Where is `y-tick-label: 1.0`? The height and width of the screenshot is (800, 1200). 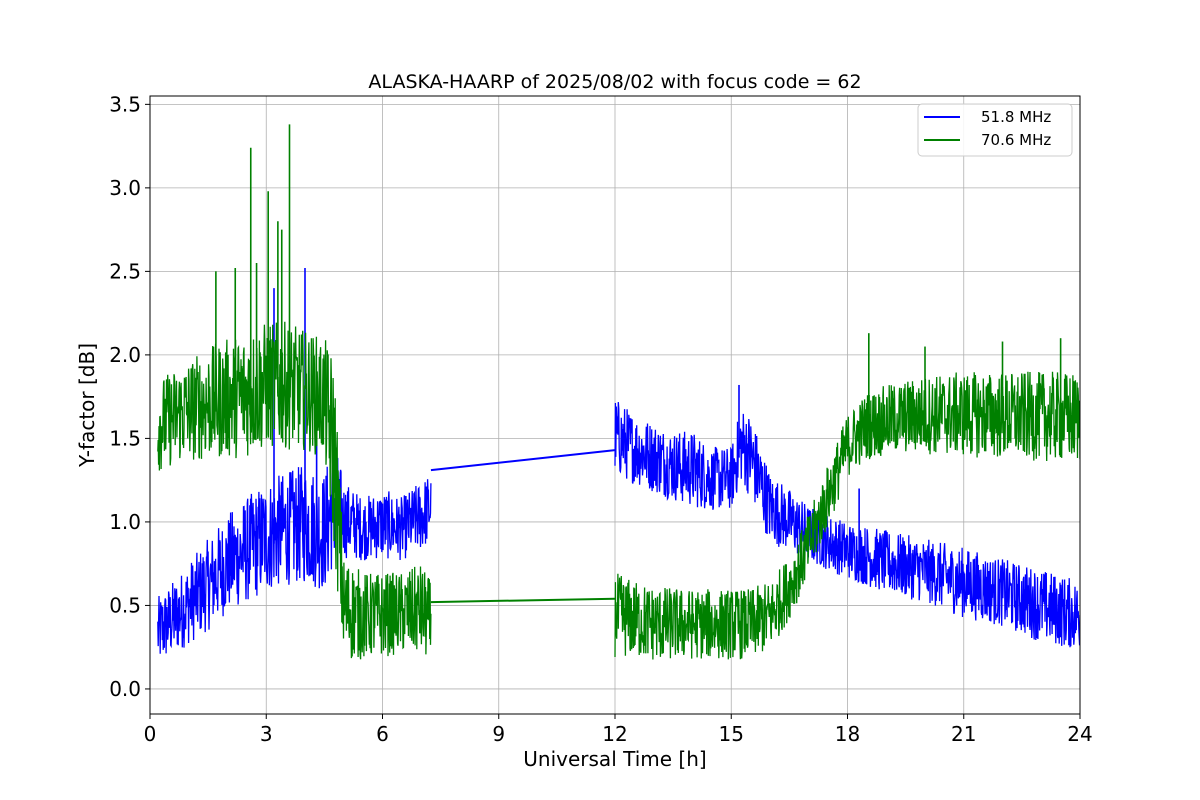
y-tick-label: 1.0 is located at coordinates (125, 522).